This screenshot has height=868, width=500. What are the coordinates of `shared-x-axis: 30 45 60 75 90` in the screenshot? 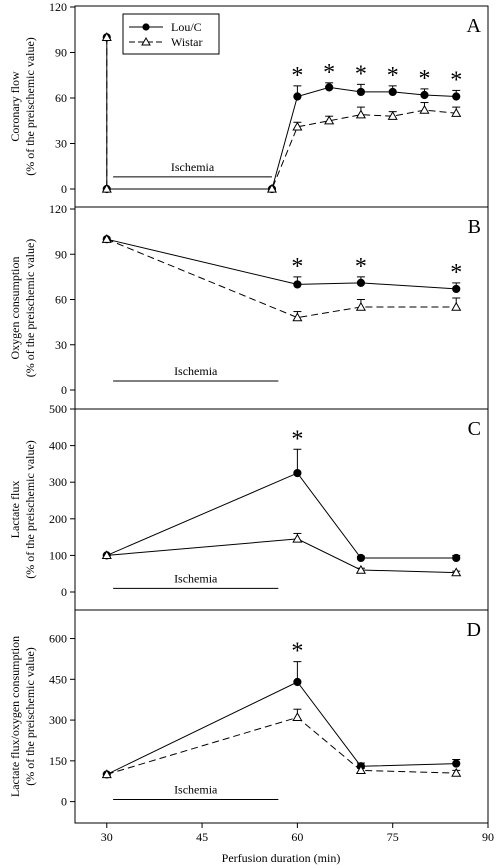 It's located at (297, 833).